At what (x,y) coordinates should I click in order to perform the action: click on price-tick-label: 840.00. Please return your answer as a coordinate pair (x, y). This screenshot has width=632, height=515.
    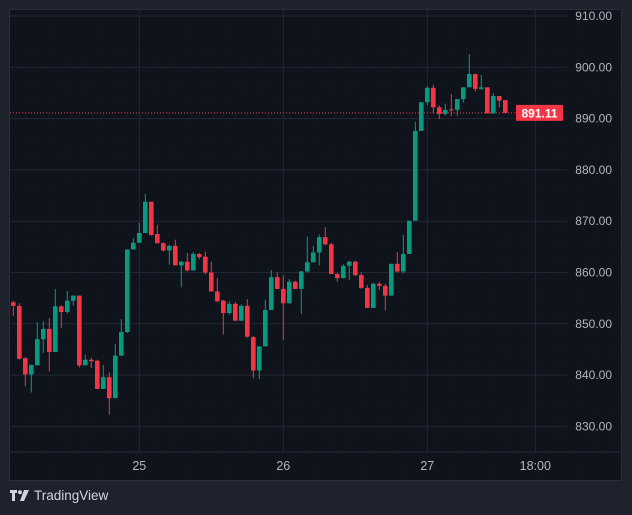
    Looking at the image, I should click on (593, 375).